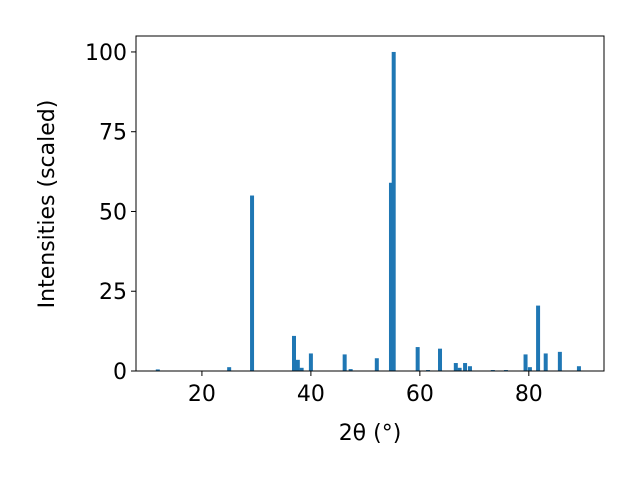 This screenshot has height=480, width=640. What do you see at coordinates (202, 394) in the screenshot?
I see `x-tick-label: 20` at bounding box center [202, 394].